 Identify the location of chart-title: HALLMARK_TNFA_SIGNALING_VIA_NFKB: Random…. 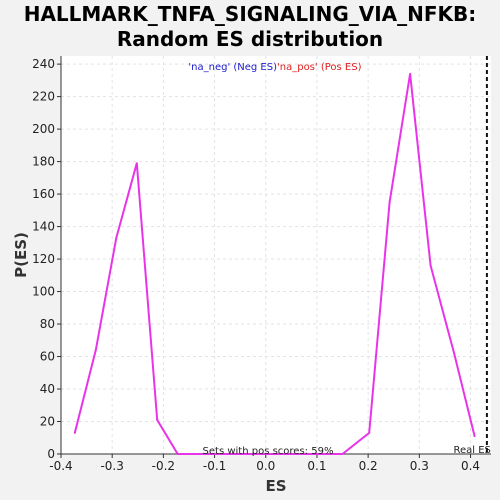
(250, 27).